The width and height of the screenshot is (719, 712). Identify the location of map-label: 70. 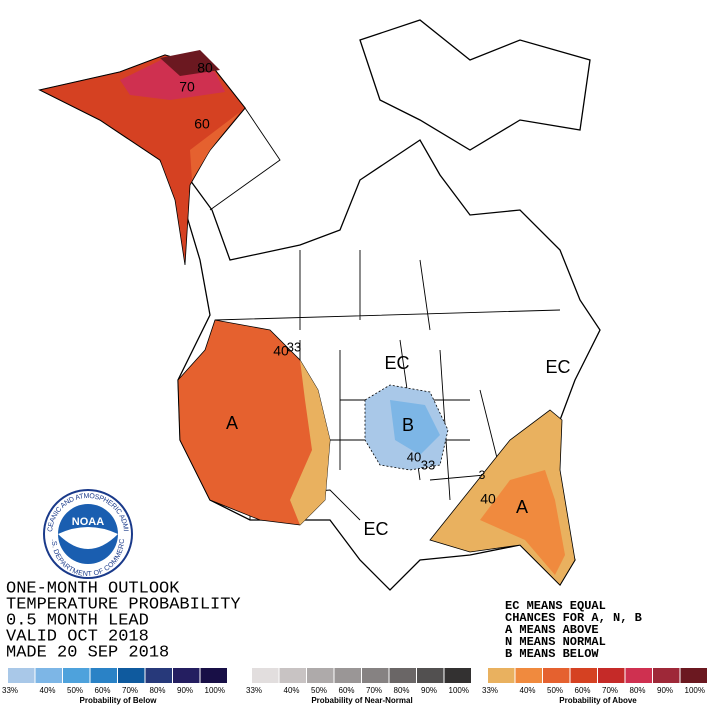
(187, 87).